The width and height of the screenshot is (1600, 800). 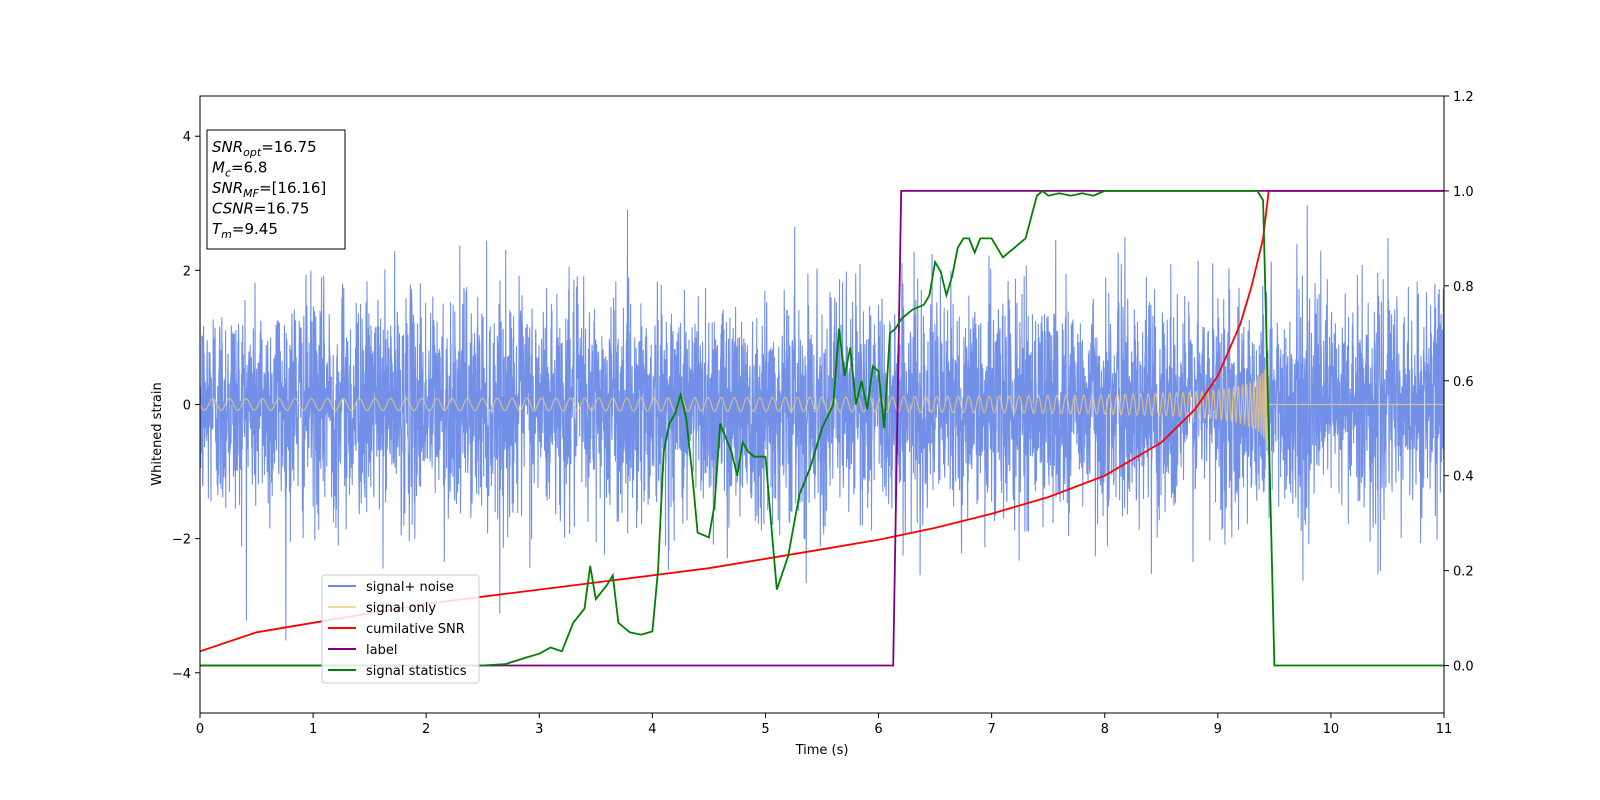 What do you see at coordinates (1331, 729) in the screenshot?
I see `x-tick-label: 10` at bounding box center [1331, 729].